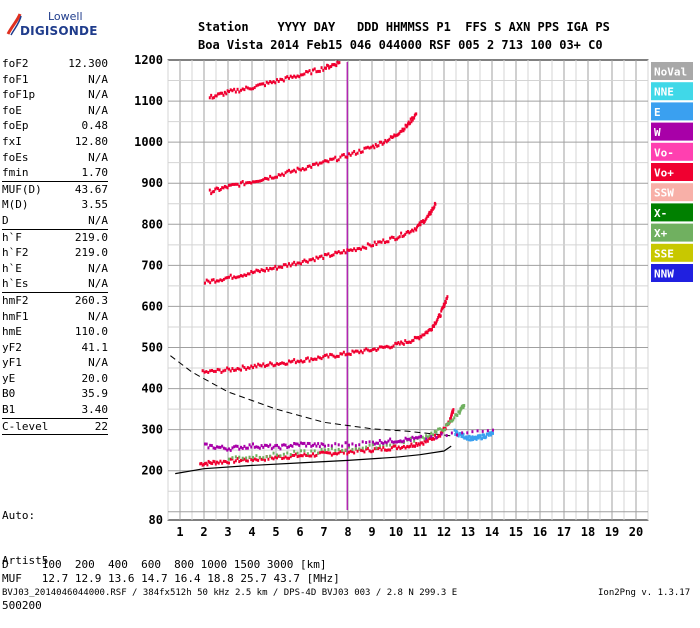 This screenshot has height=628, width=700. Describe the element at coordinates (152, 224) in the screenshot. I see `y-tick-label: 800` at that location.